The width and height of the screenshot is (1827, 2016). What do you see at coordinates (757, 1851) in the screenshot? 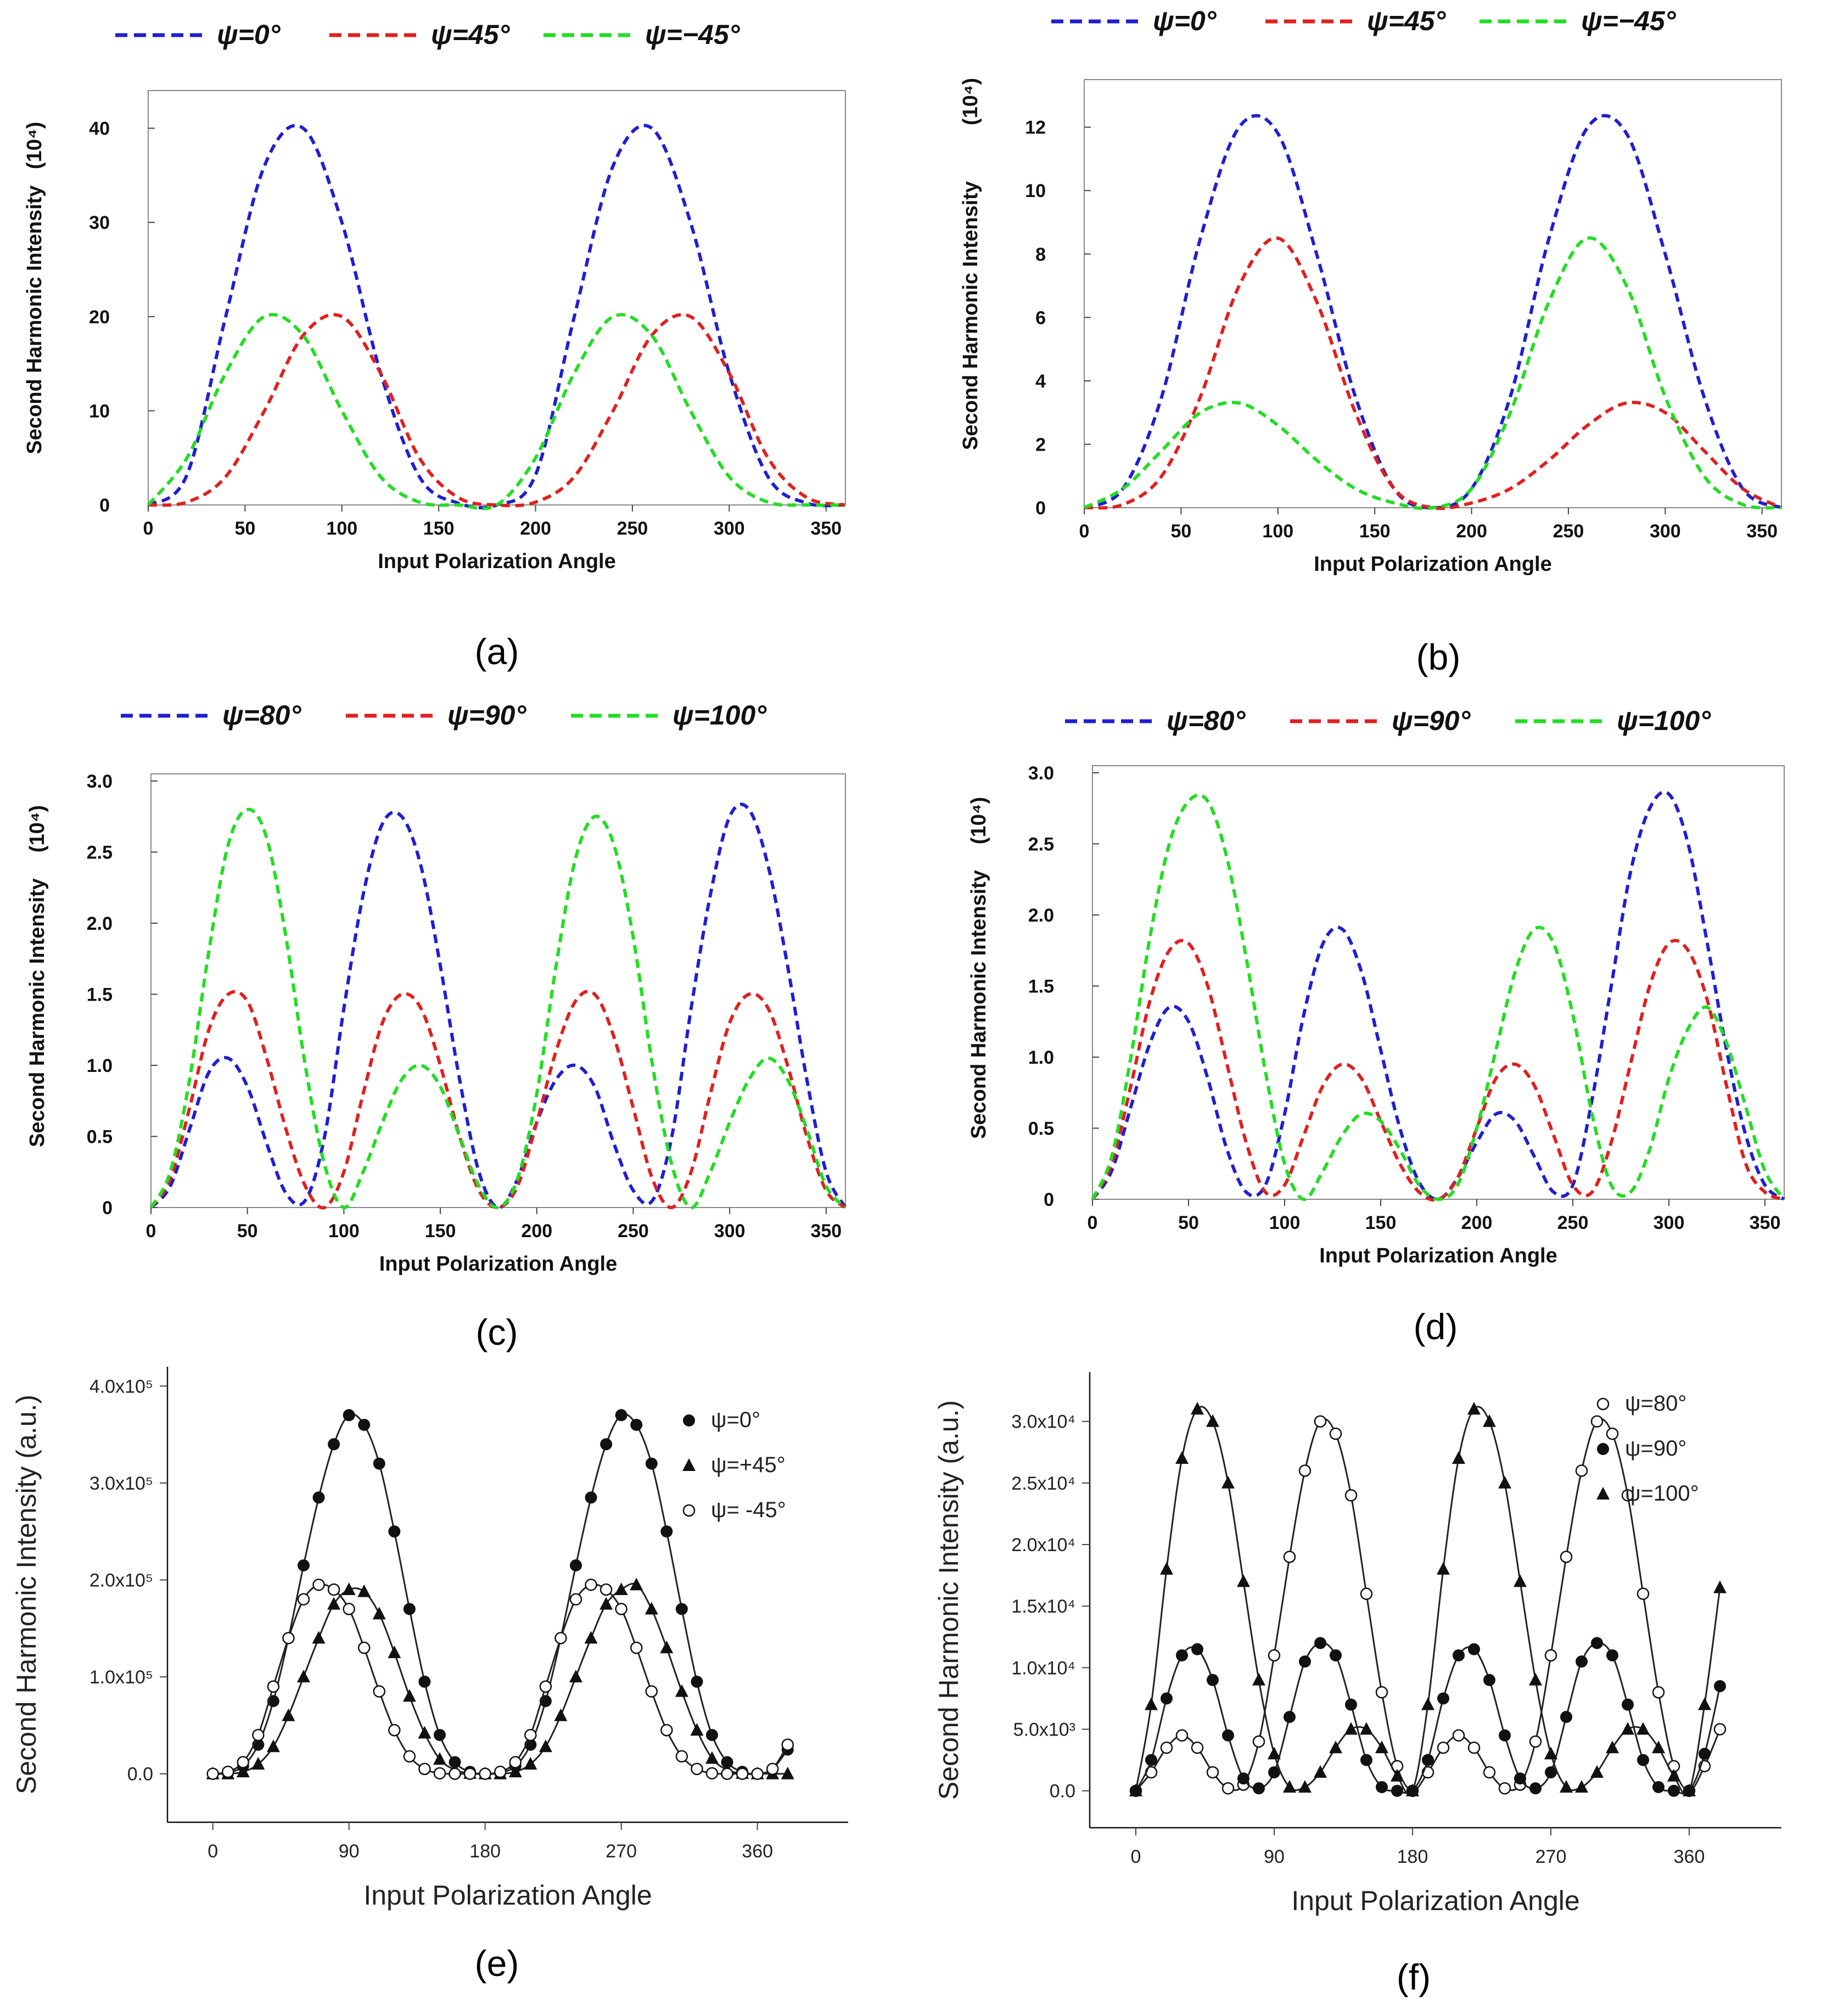
I see `x-tick-label: 360` at bounding box center [757, 1851].